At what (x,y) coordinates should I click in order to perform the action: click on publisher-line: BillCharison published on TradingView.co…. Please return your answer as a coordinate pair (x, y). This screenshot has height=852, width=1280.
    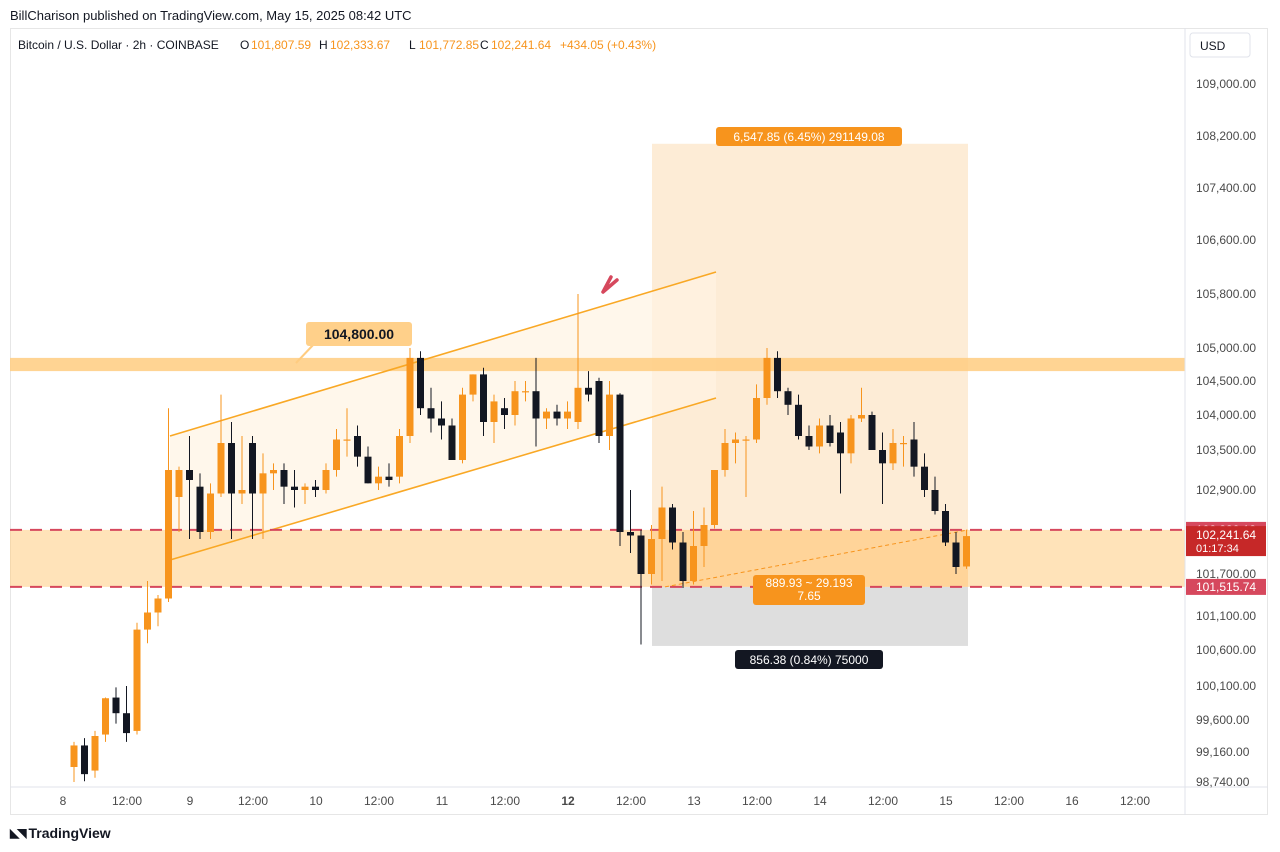
    Looking at the image, I should click on (211, 15).